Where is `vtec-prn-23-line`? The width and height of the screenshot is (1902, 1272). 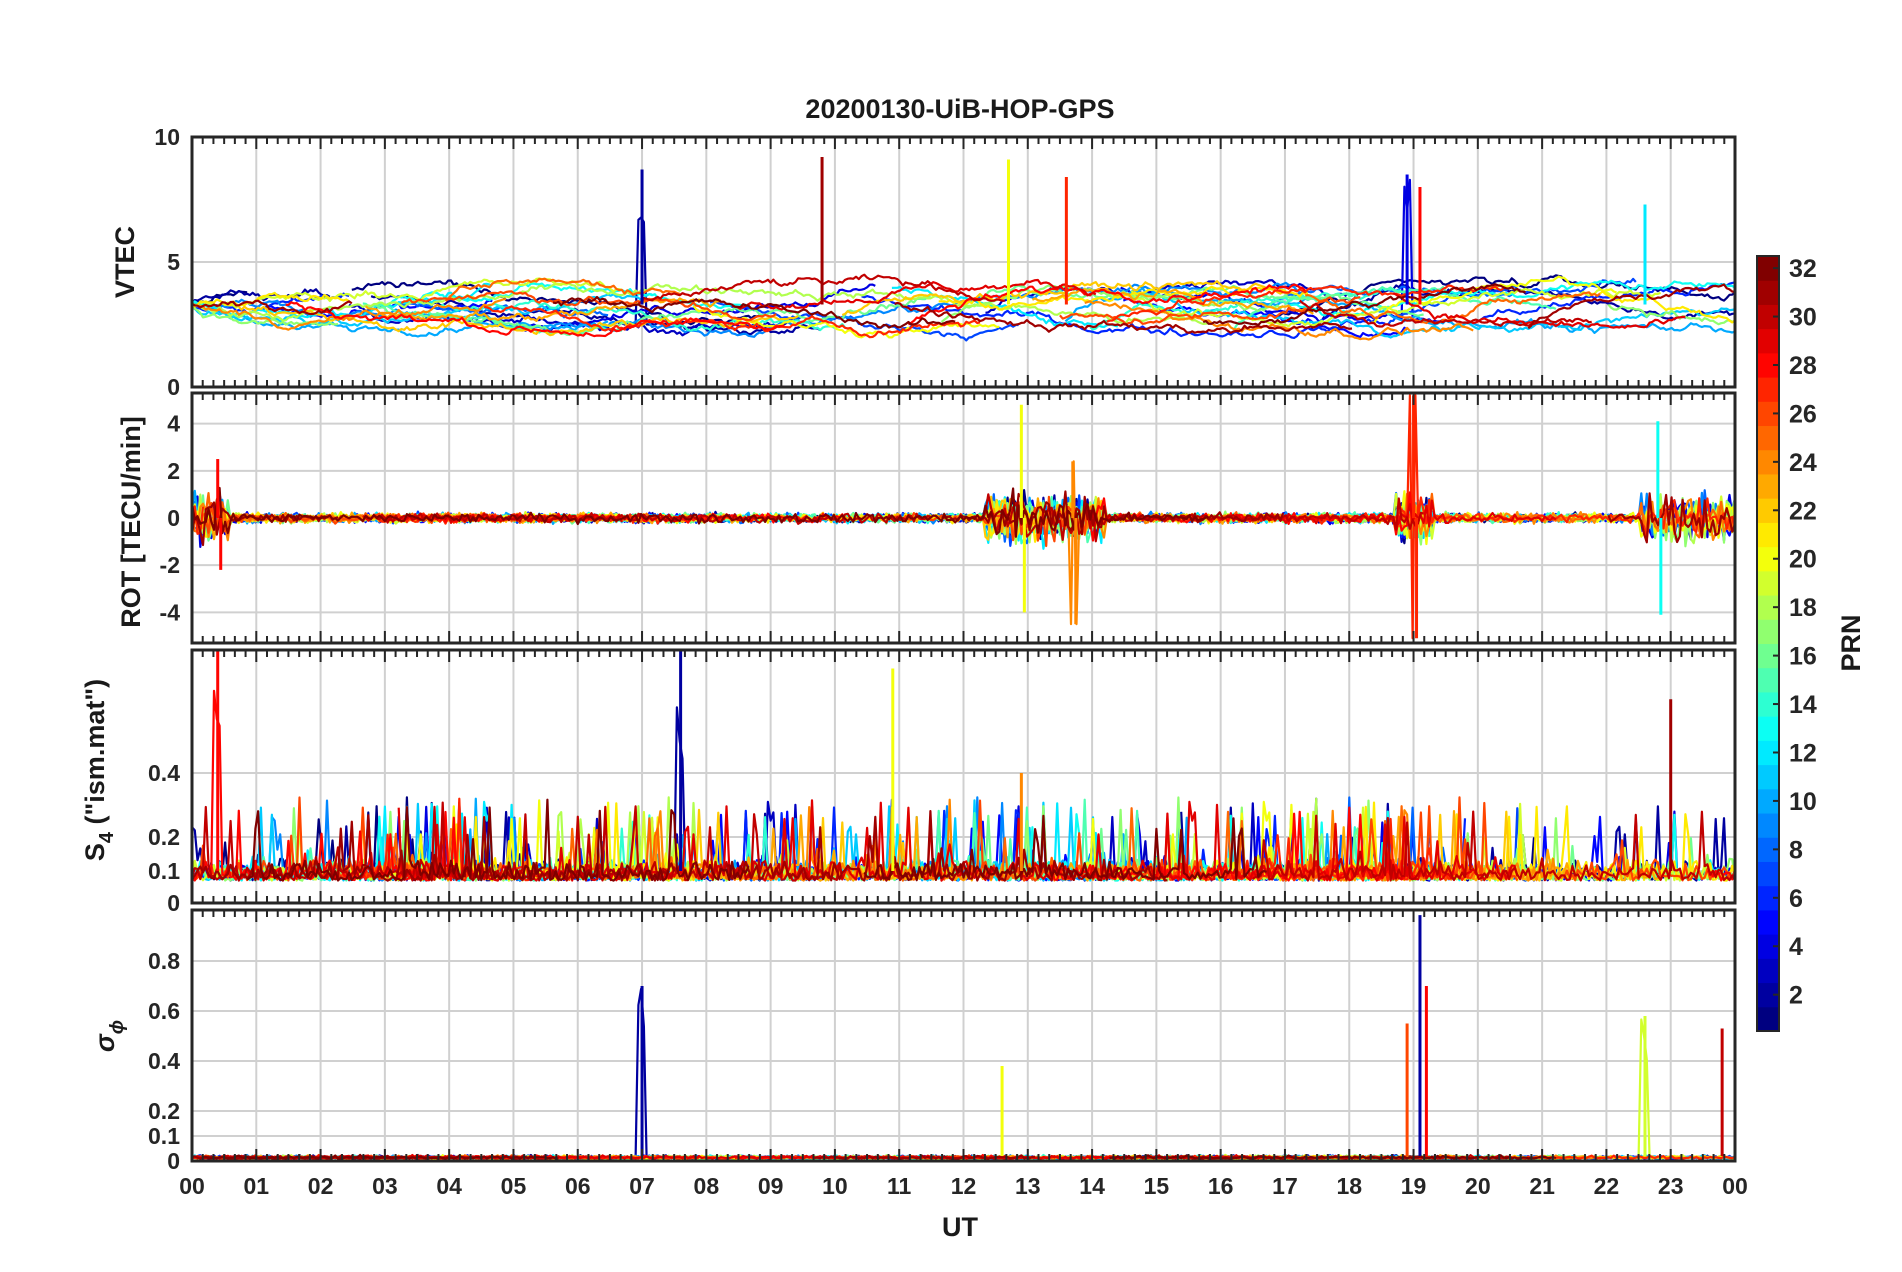
vtec-prn-23-line is located at coordinates (543, 309).